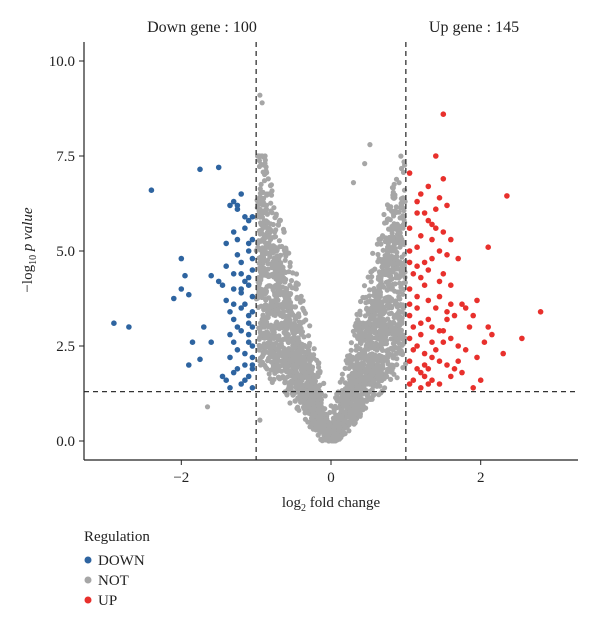  I want to click on legend-swatch-down, so click(88, 560).